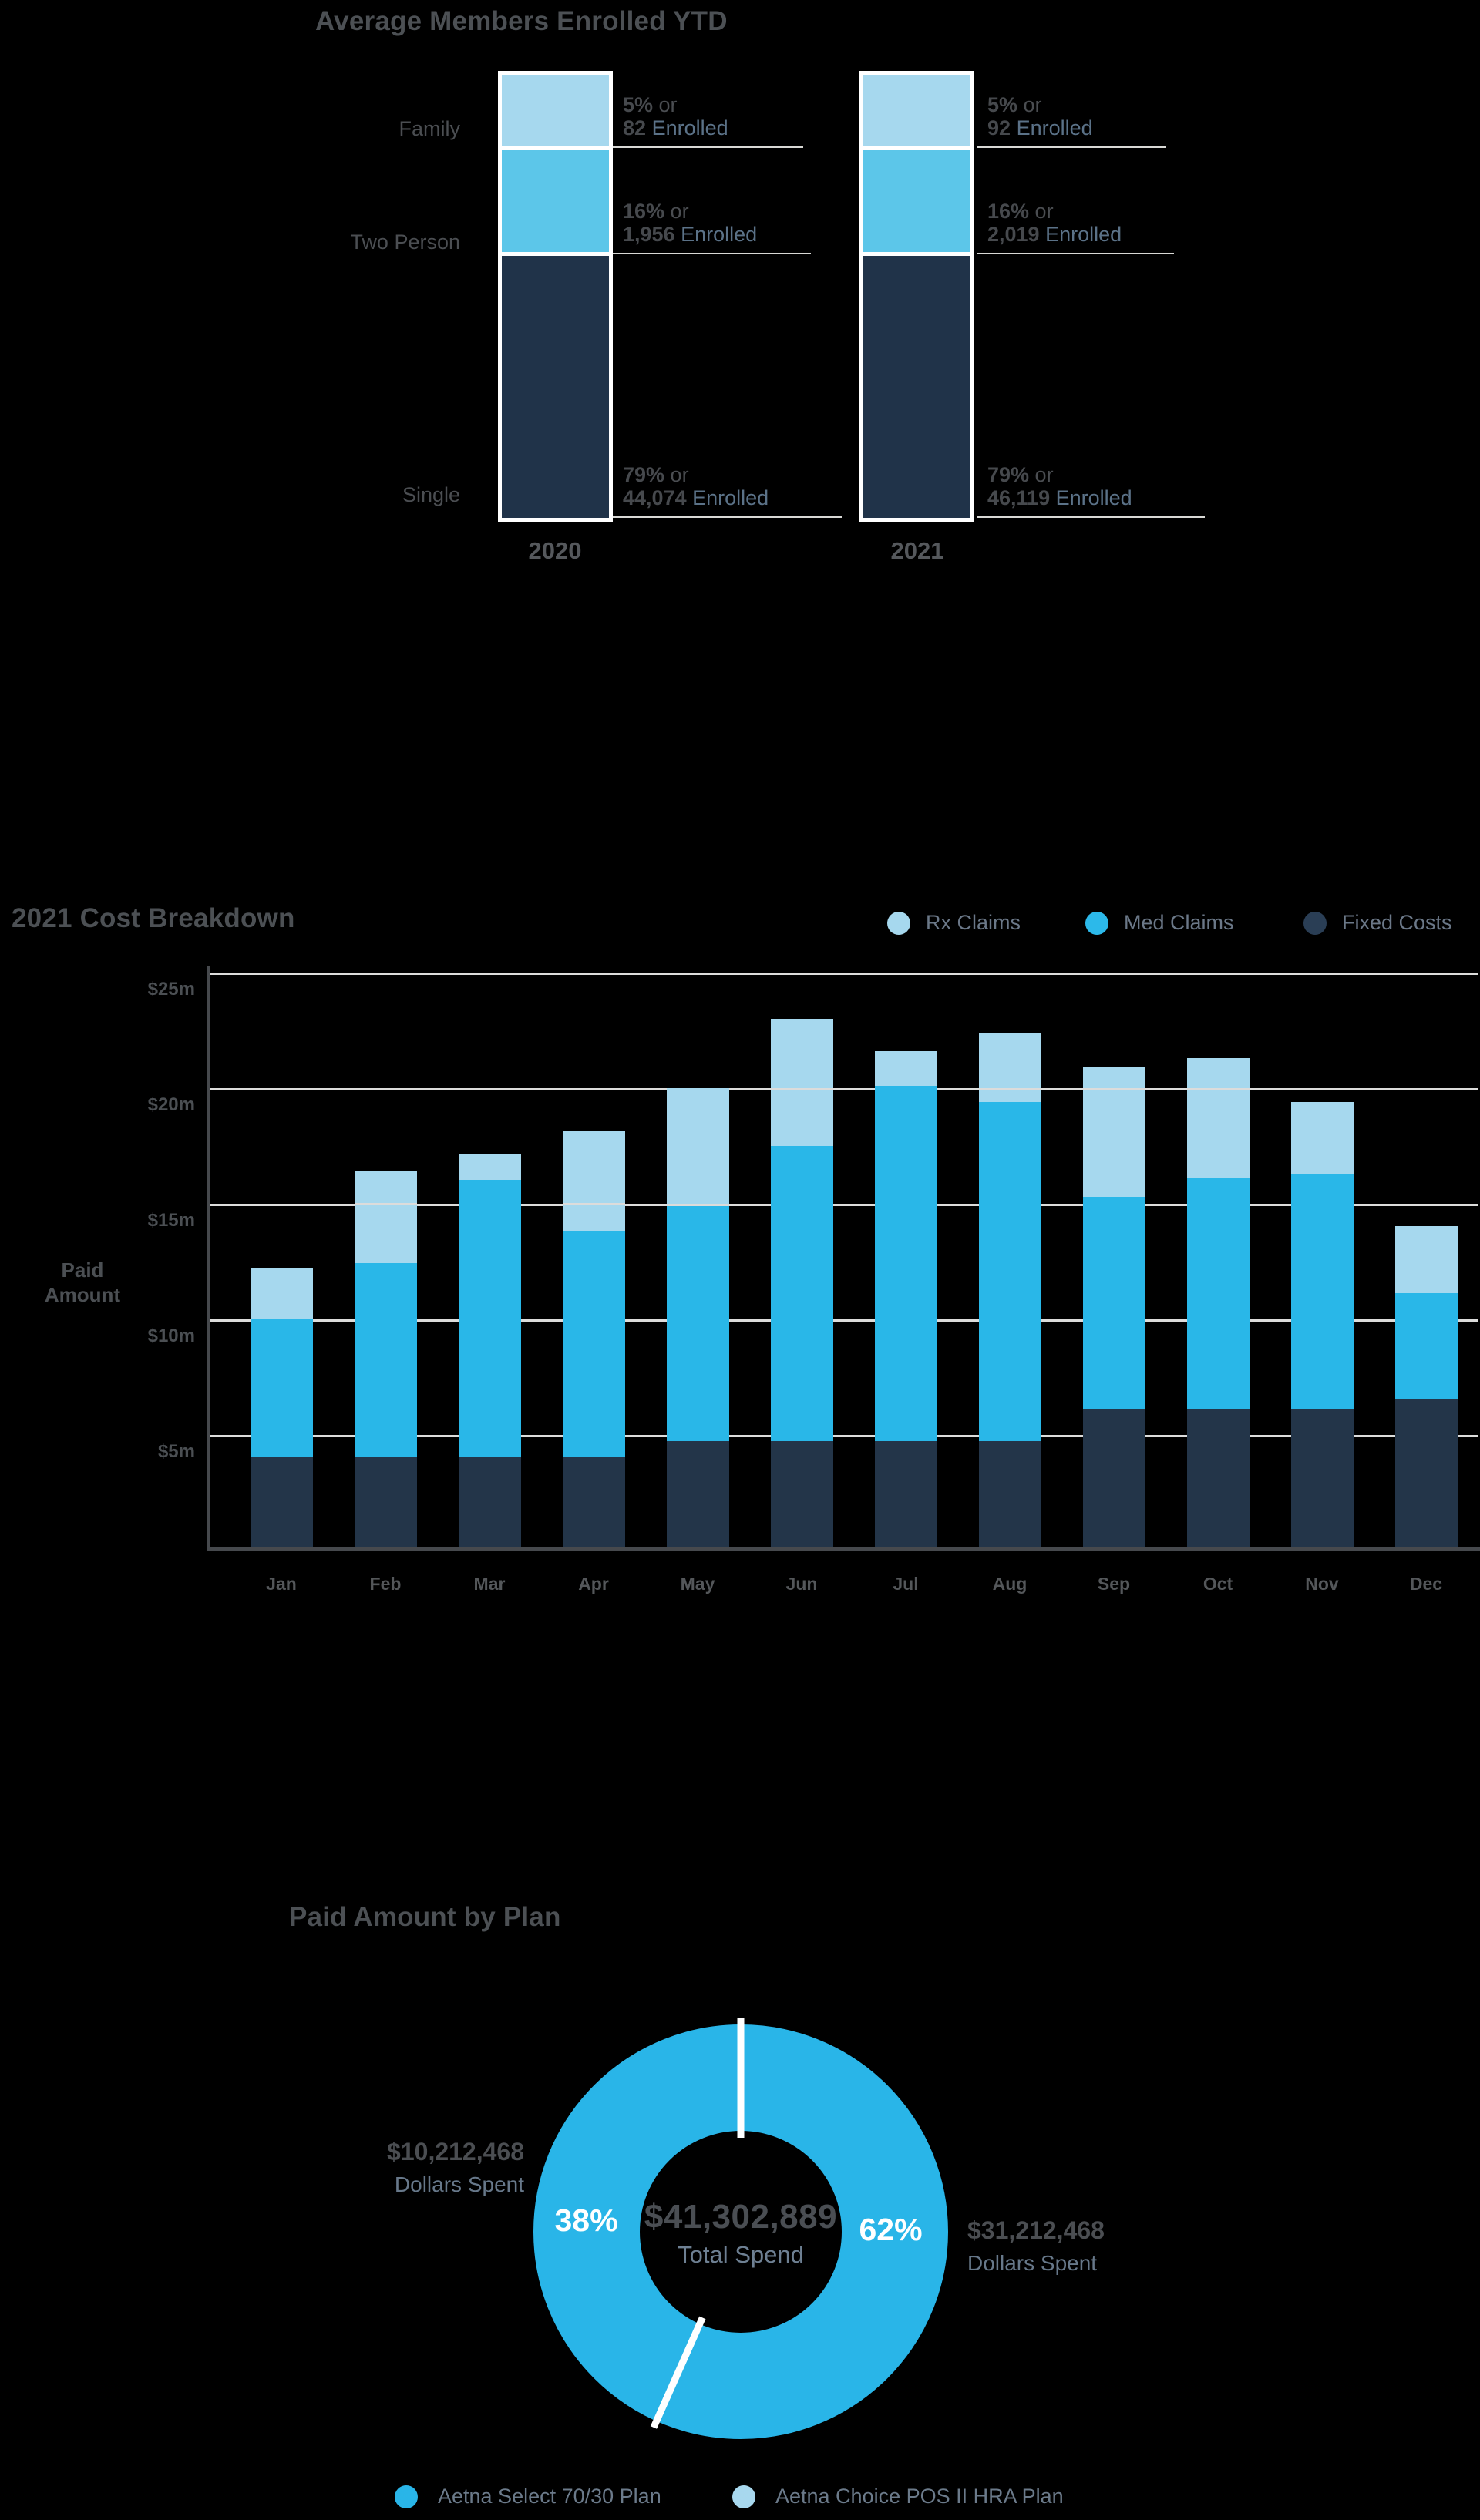 The width and height of the screenshot is (1480, 2520). I want to click on cost-bar-Feb, so click(386, 1360).